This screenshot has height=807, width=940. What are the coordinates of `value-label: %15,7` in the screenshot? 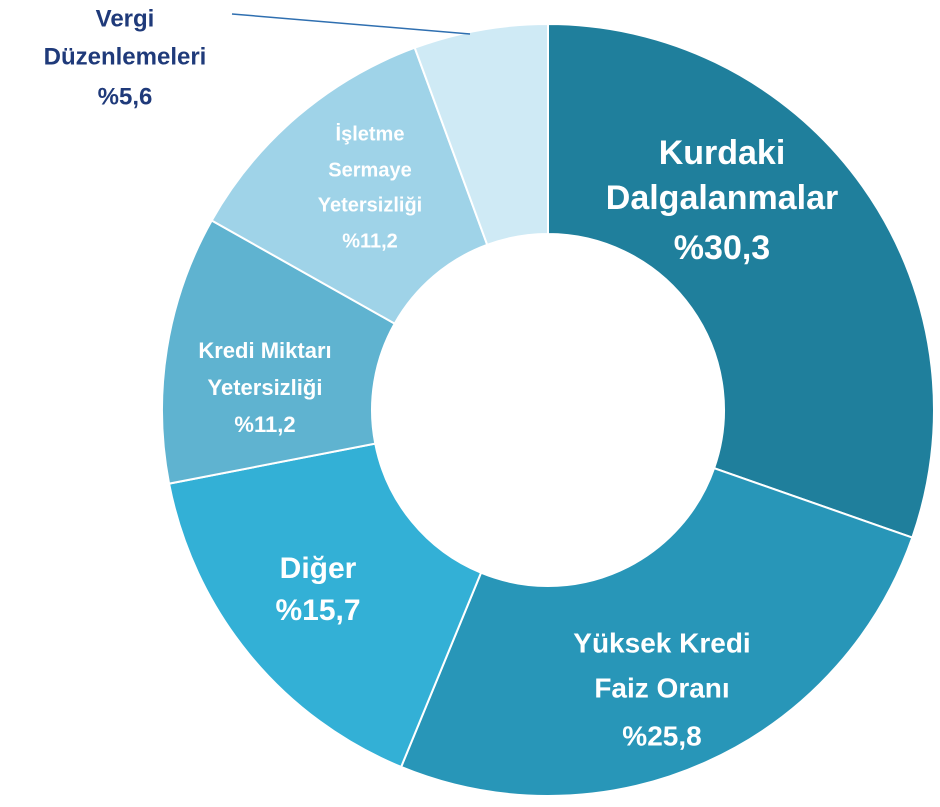 It's located at (317, 610).